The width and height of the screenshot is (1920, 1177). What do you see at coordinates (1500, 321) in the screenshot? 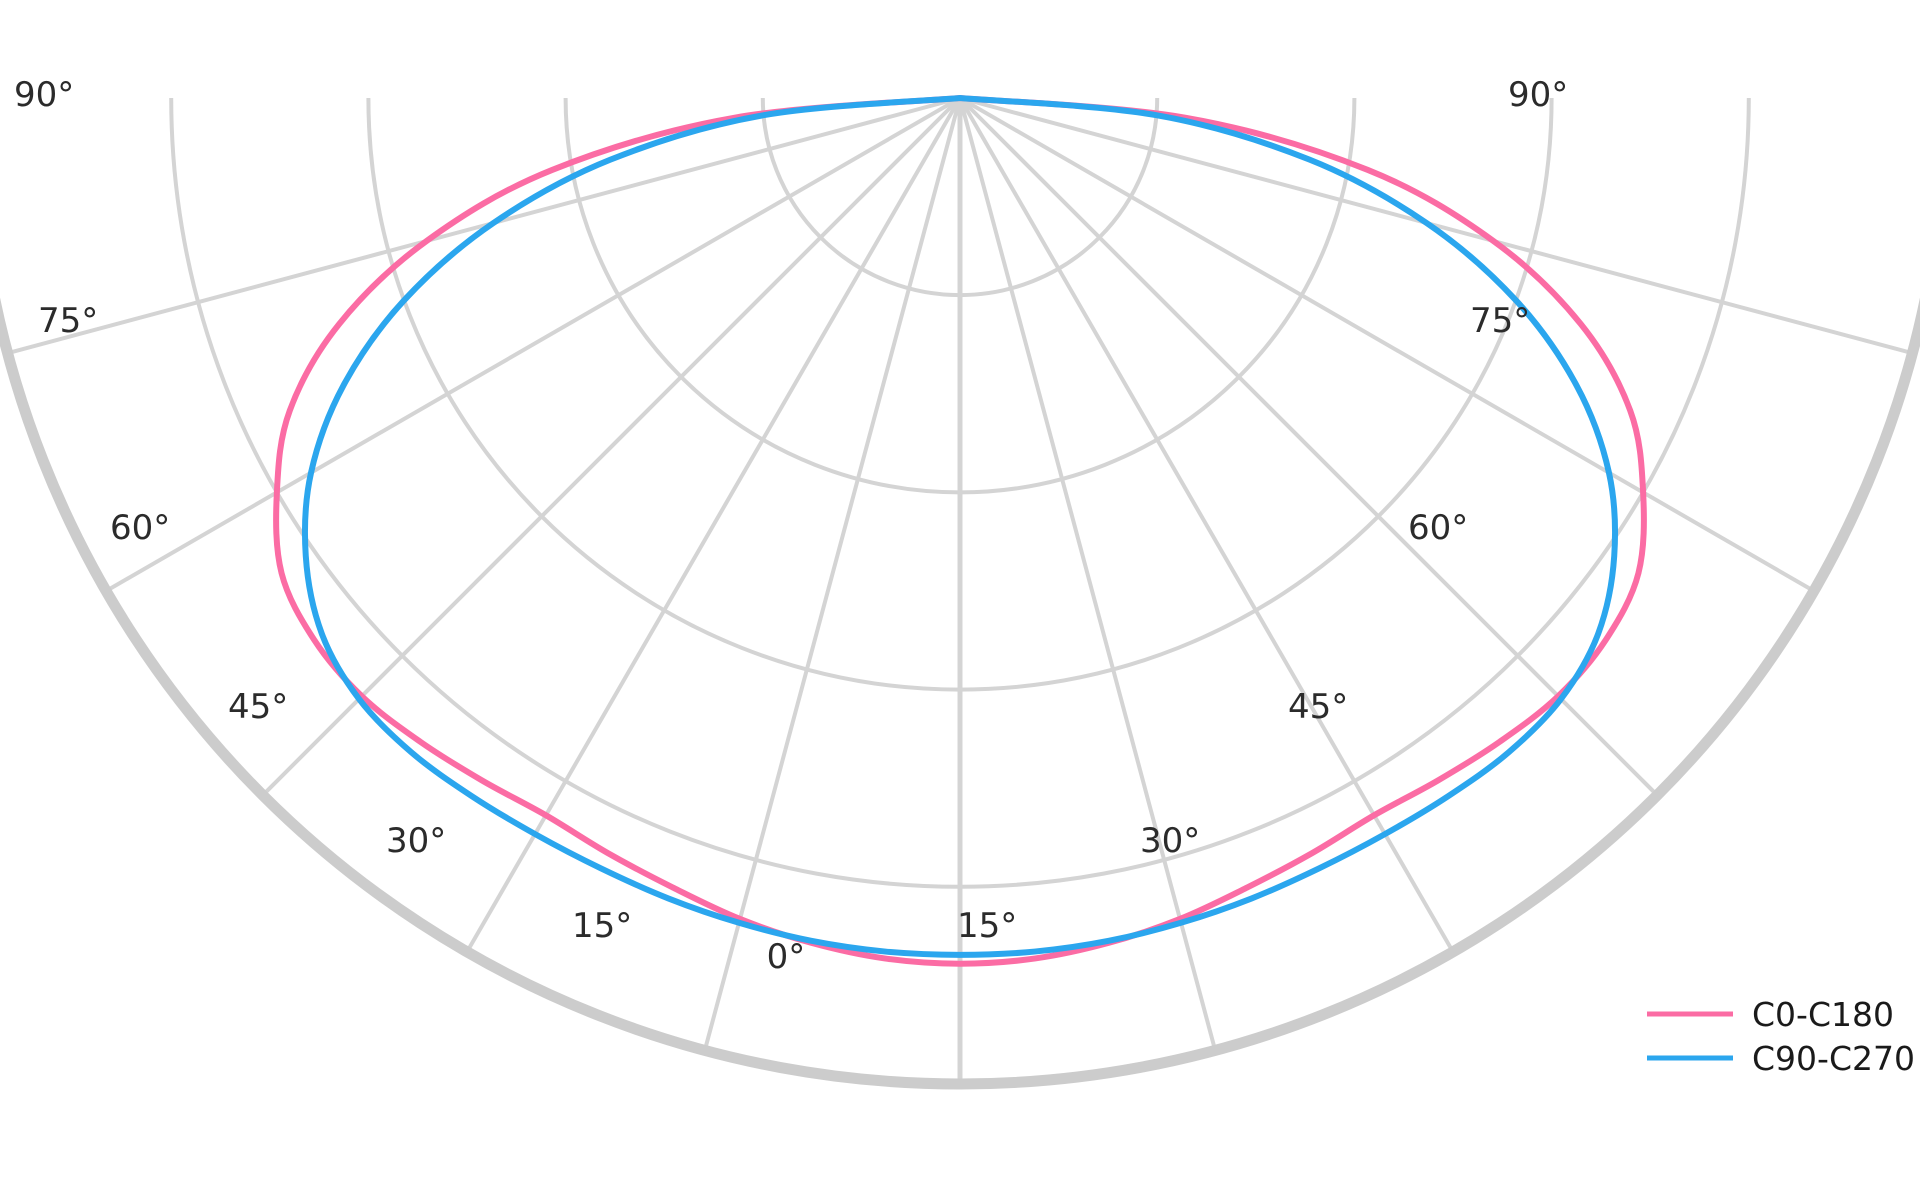
I see `angle-label-right-75: 75°` at bounding box center [1500, 321].